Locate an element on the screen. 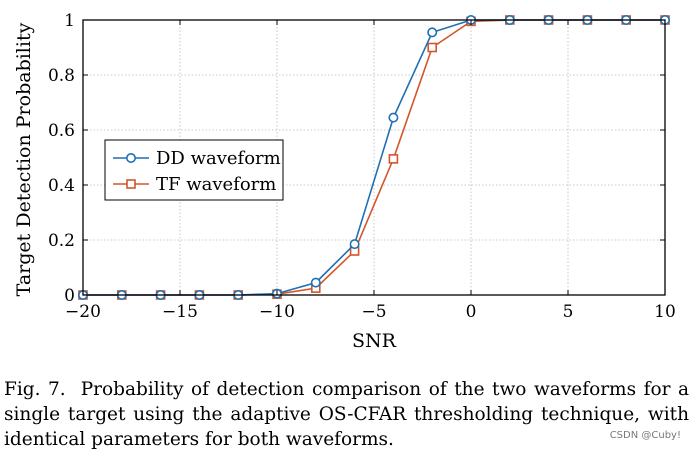 The width and height of the screenshot is (693, 453). watermark: CSDN @Cuby! is located at coordinates (645, 435).